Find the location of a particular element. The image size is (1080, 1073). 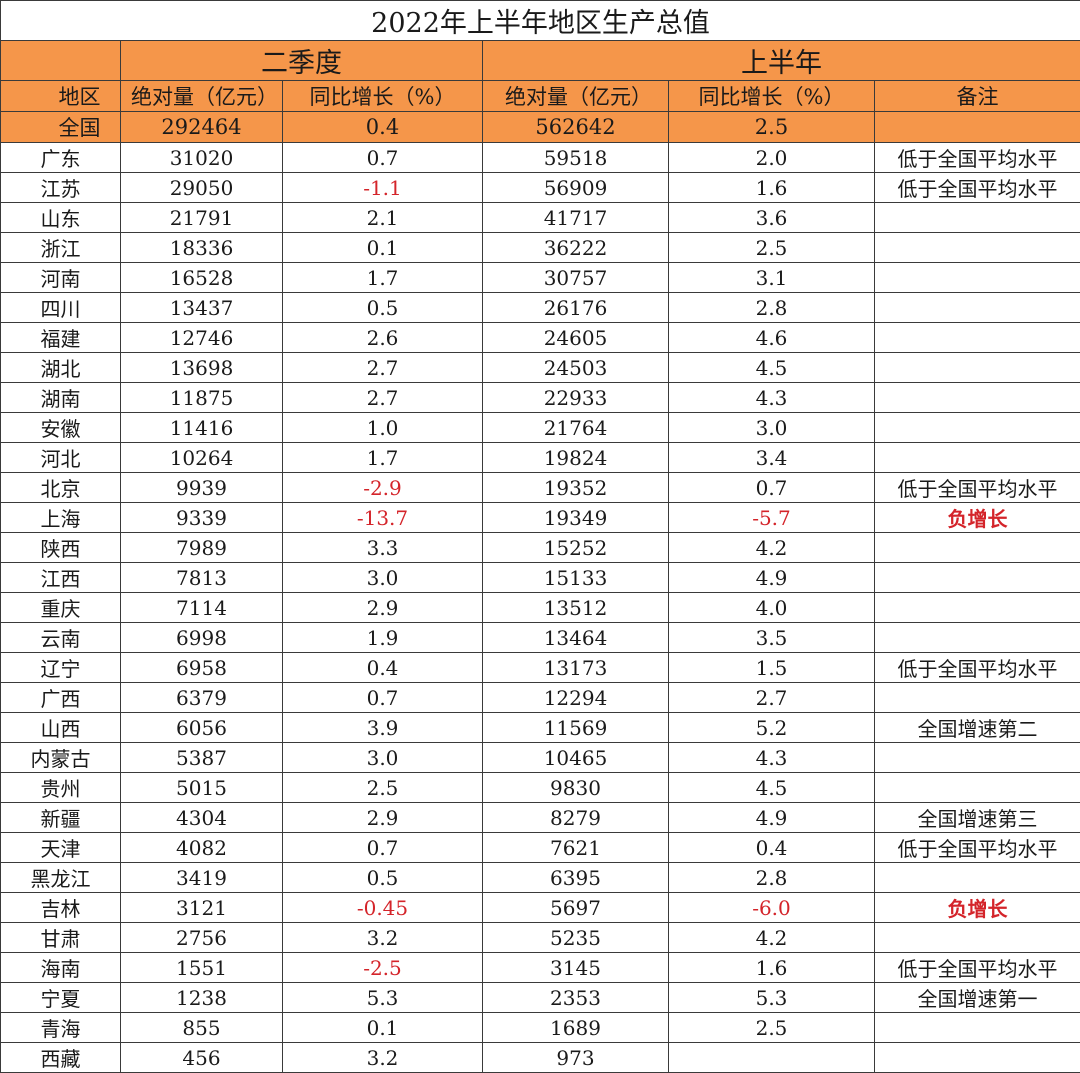

col-header-h1-abs: 绝对量（亿元） is located at coordinates (576, 96).